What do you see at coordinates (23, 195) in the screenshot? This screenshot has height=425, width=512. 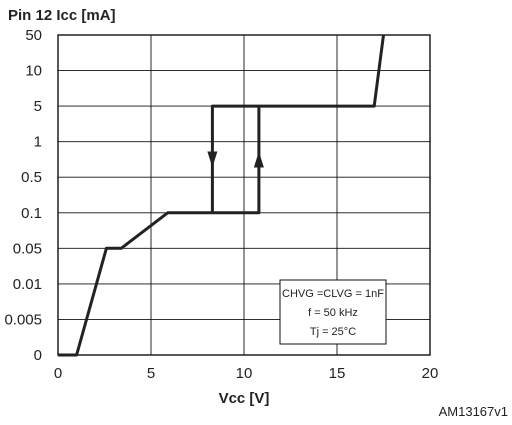 I see `y-ticks: 0 0.005 0.01 0.05 0.1 0.5 1 5 10 50` at bounding box center [23, 195].